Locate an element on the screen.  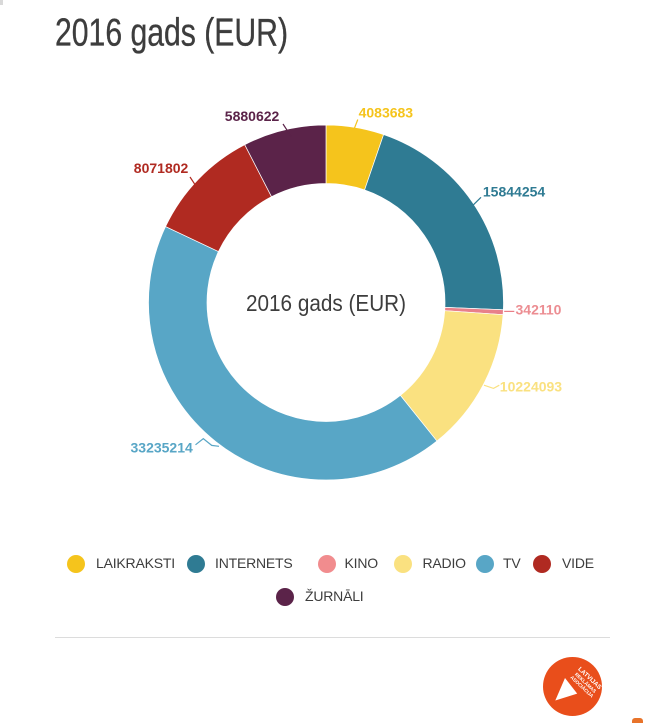
svg-text: 10224093 is located at coordinates (531, 386).